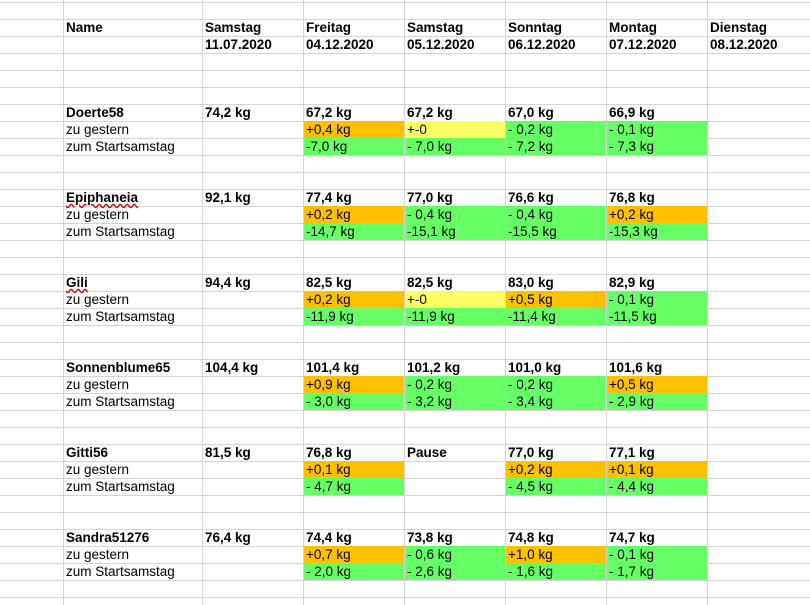 This screenshot has height=605, width=810. What do you see at coordinates (632, 282) in the screenshot?
I see `weight-cell: 82,9 kg` at bounding box center [632, 282].